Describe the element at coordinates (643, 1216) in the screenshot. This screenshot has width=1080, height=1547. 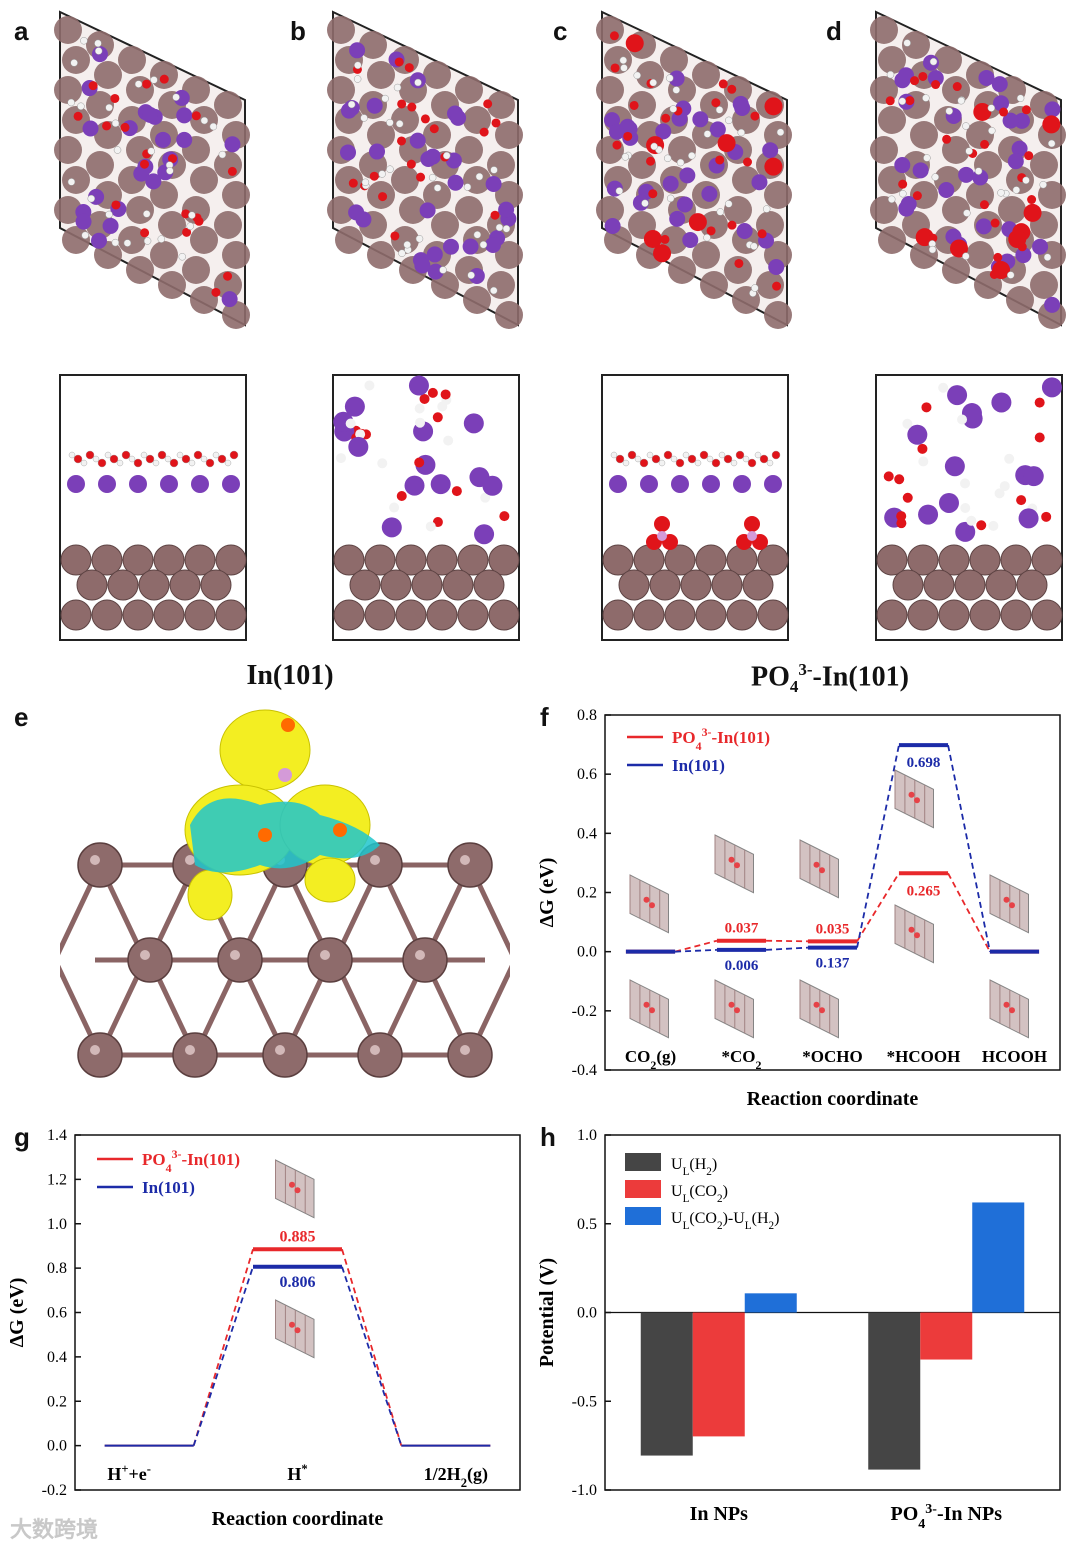
I see `chart-h-legend-swatch` at that location.